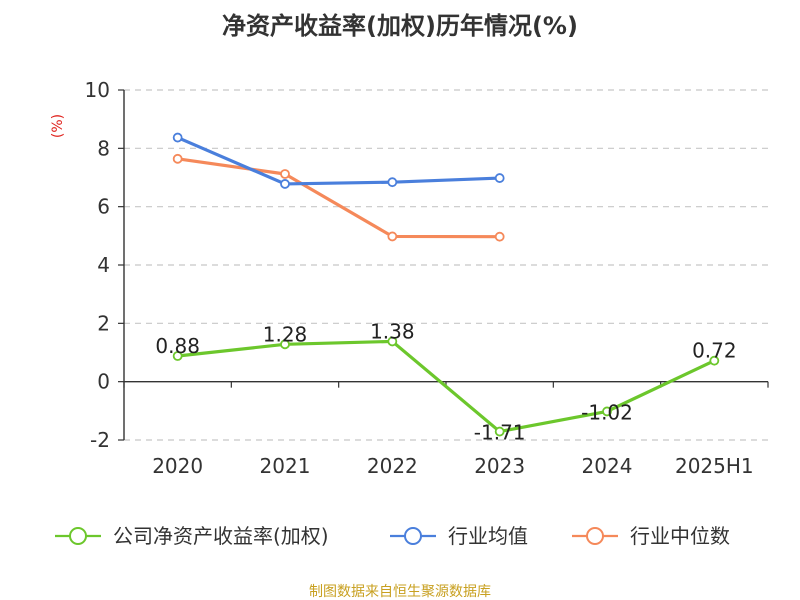 The width and height of the screenshot is (800, 600). I want to click on legend: 公司净资产收益率(加权) 行业均值 行业中位数, so click(392, 536).